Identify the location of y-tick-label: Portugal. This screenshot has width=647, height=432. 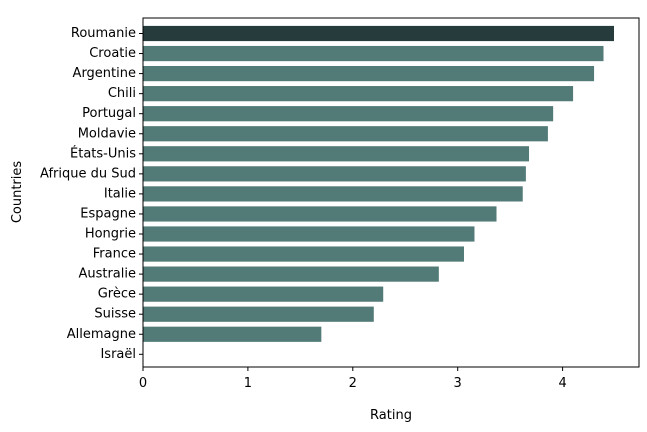
(109, 113).